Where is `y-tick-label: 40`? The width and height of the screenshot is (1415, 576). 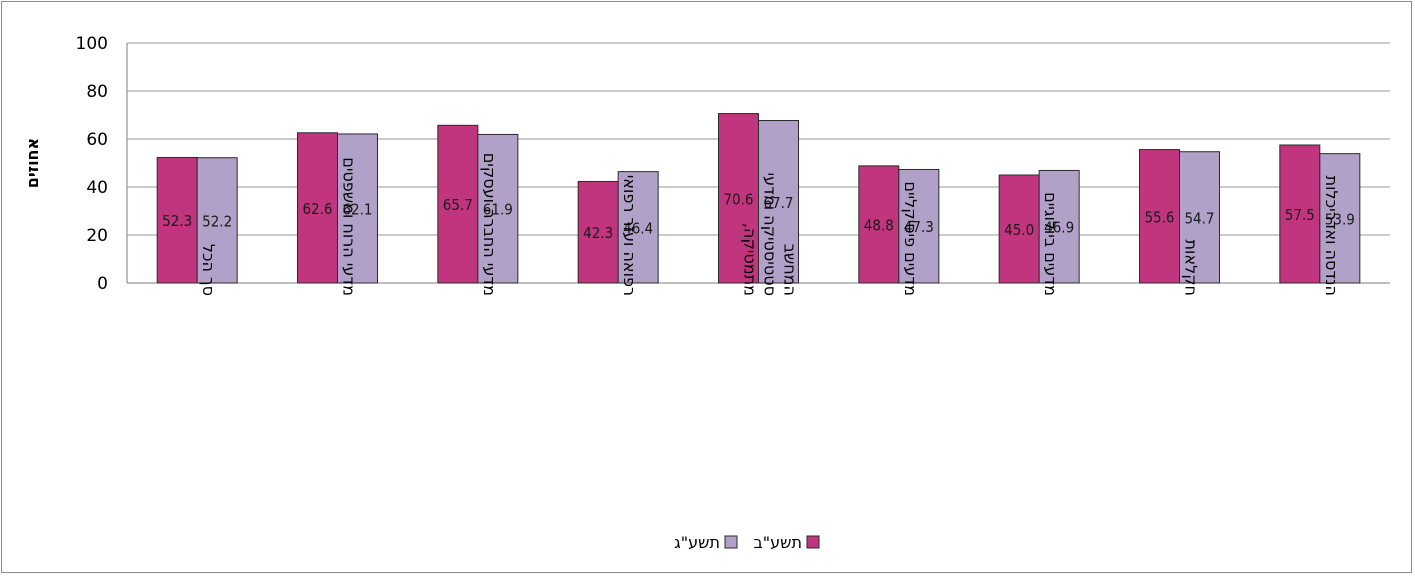 y-tick-label: 40 is located at coordinates (97, 188).